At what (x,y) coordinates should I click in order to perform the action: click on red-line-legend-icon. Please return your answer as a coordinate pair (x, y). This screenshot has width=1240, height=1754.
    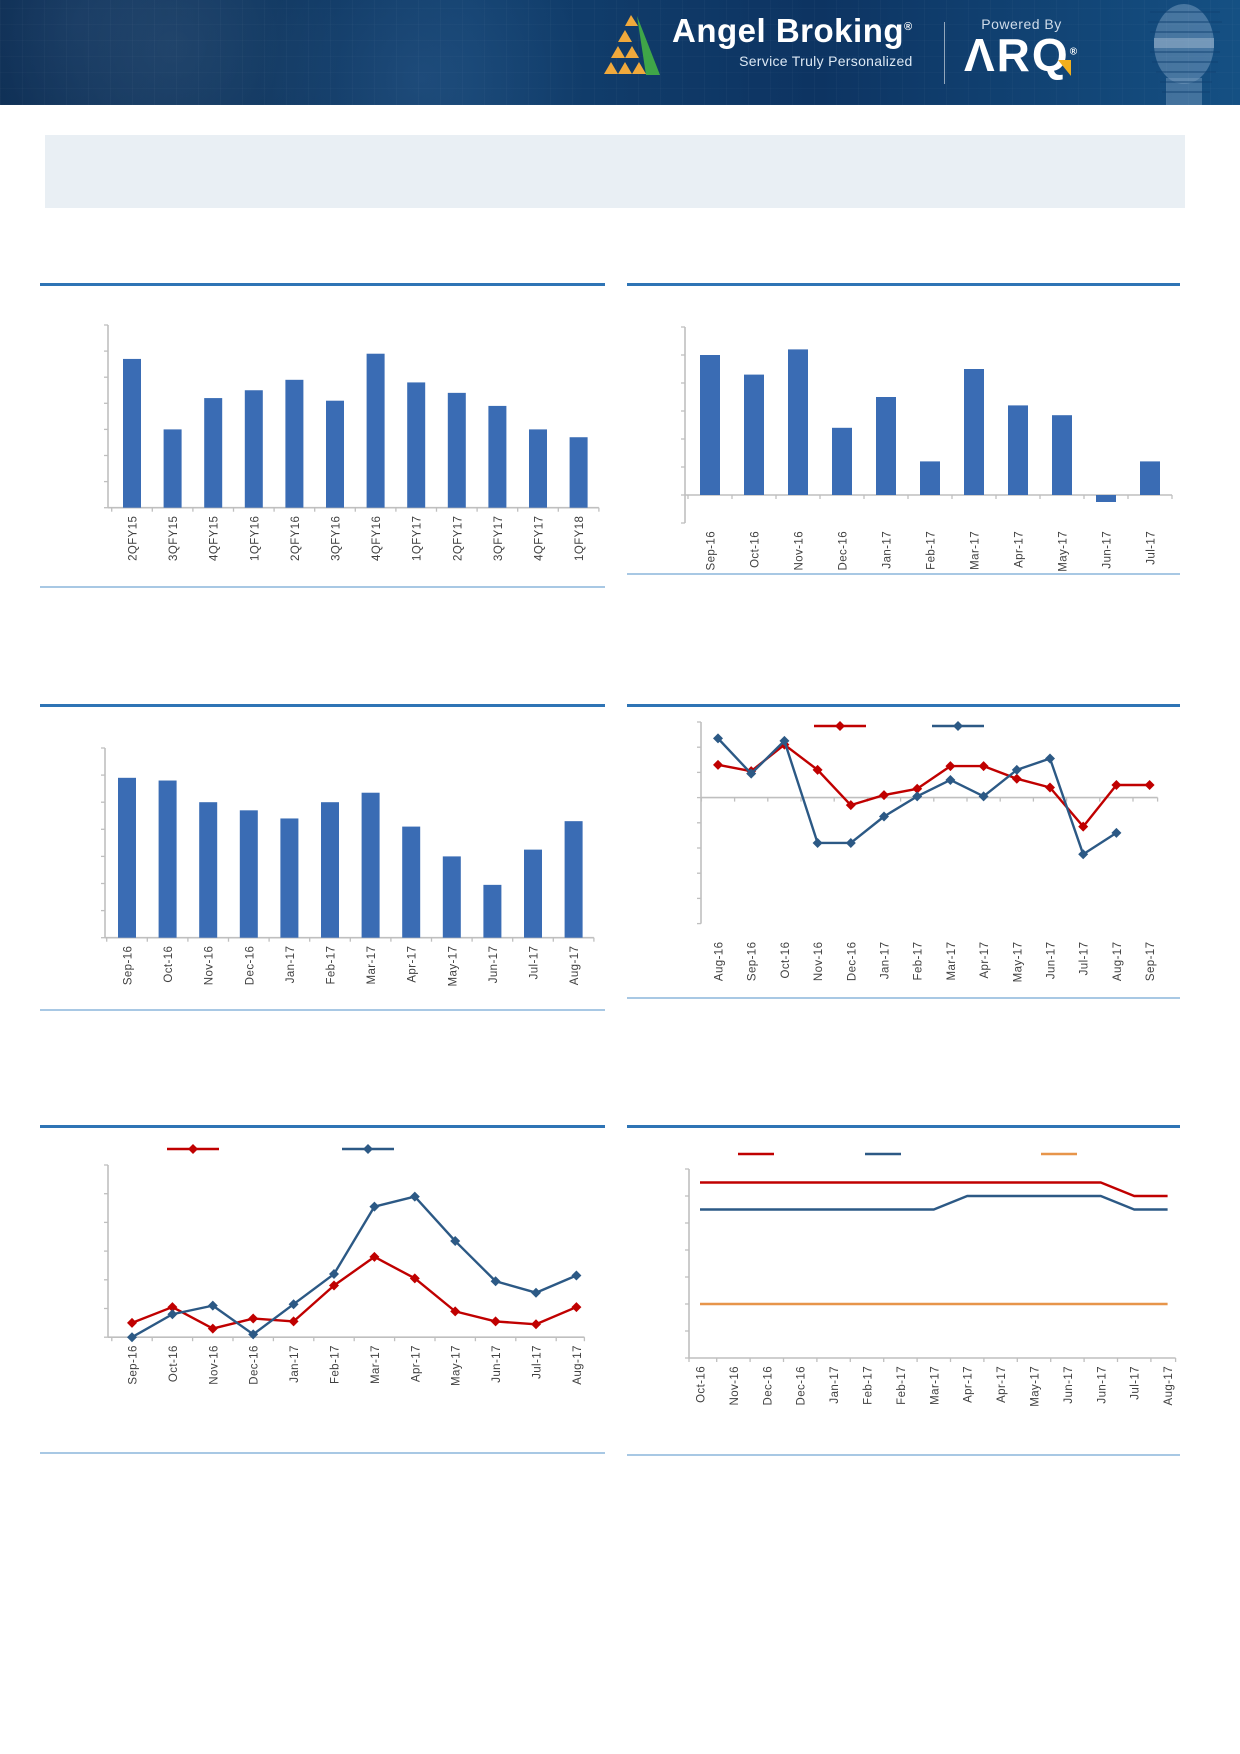
    Looking at the image, I should click on (756, 1154).